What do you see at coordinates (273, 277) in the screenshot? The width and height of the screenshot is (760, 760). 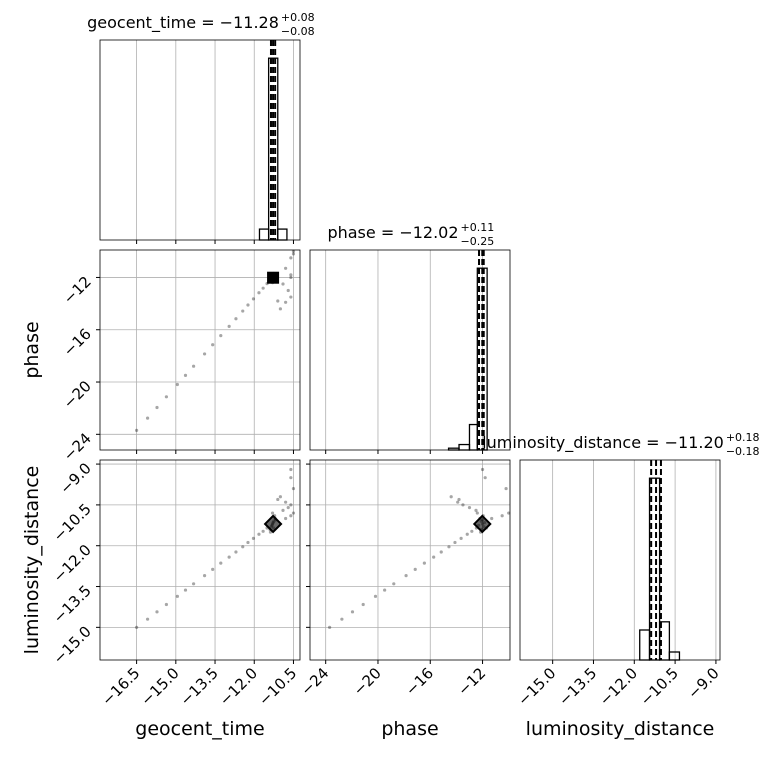 I see `density-core` at bounding box center [273, 277].